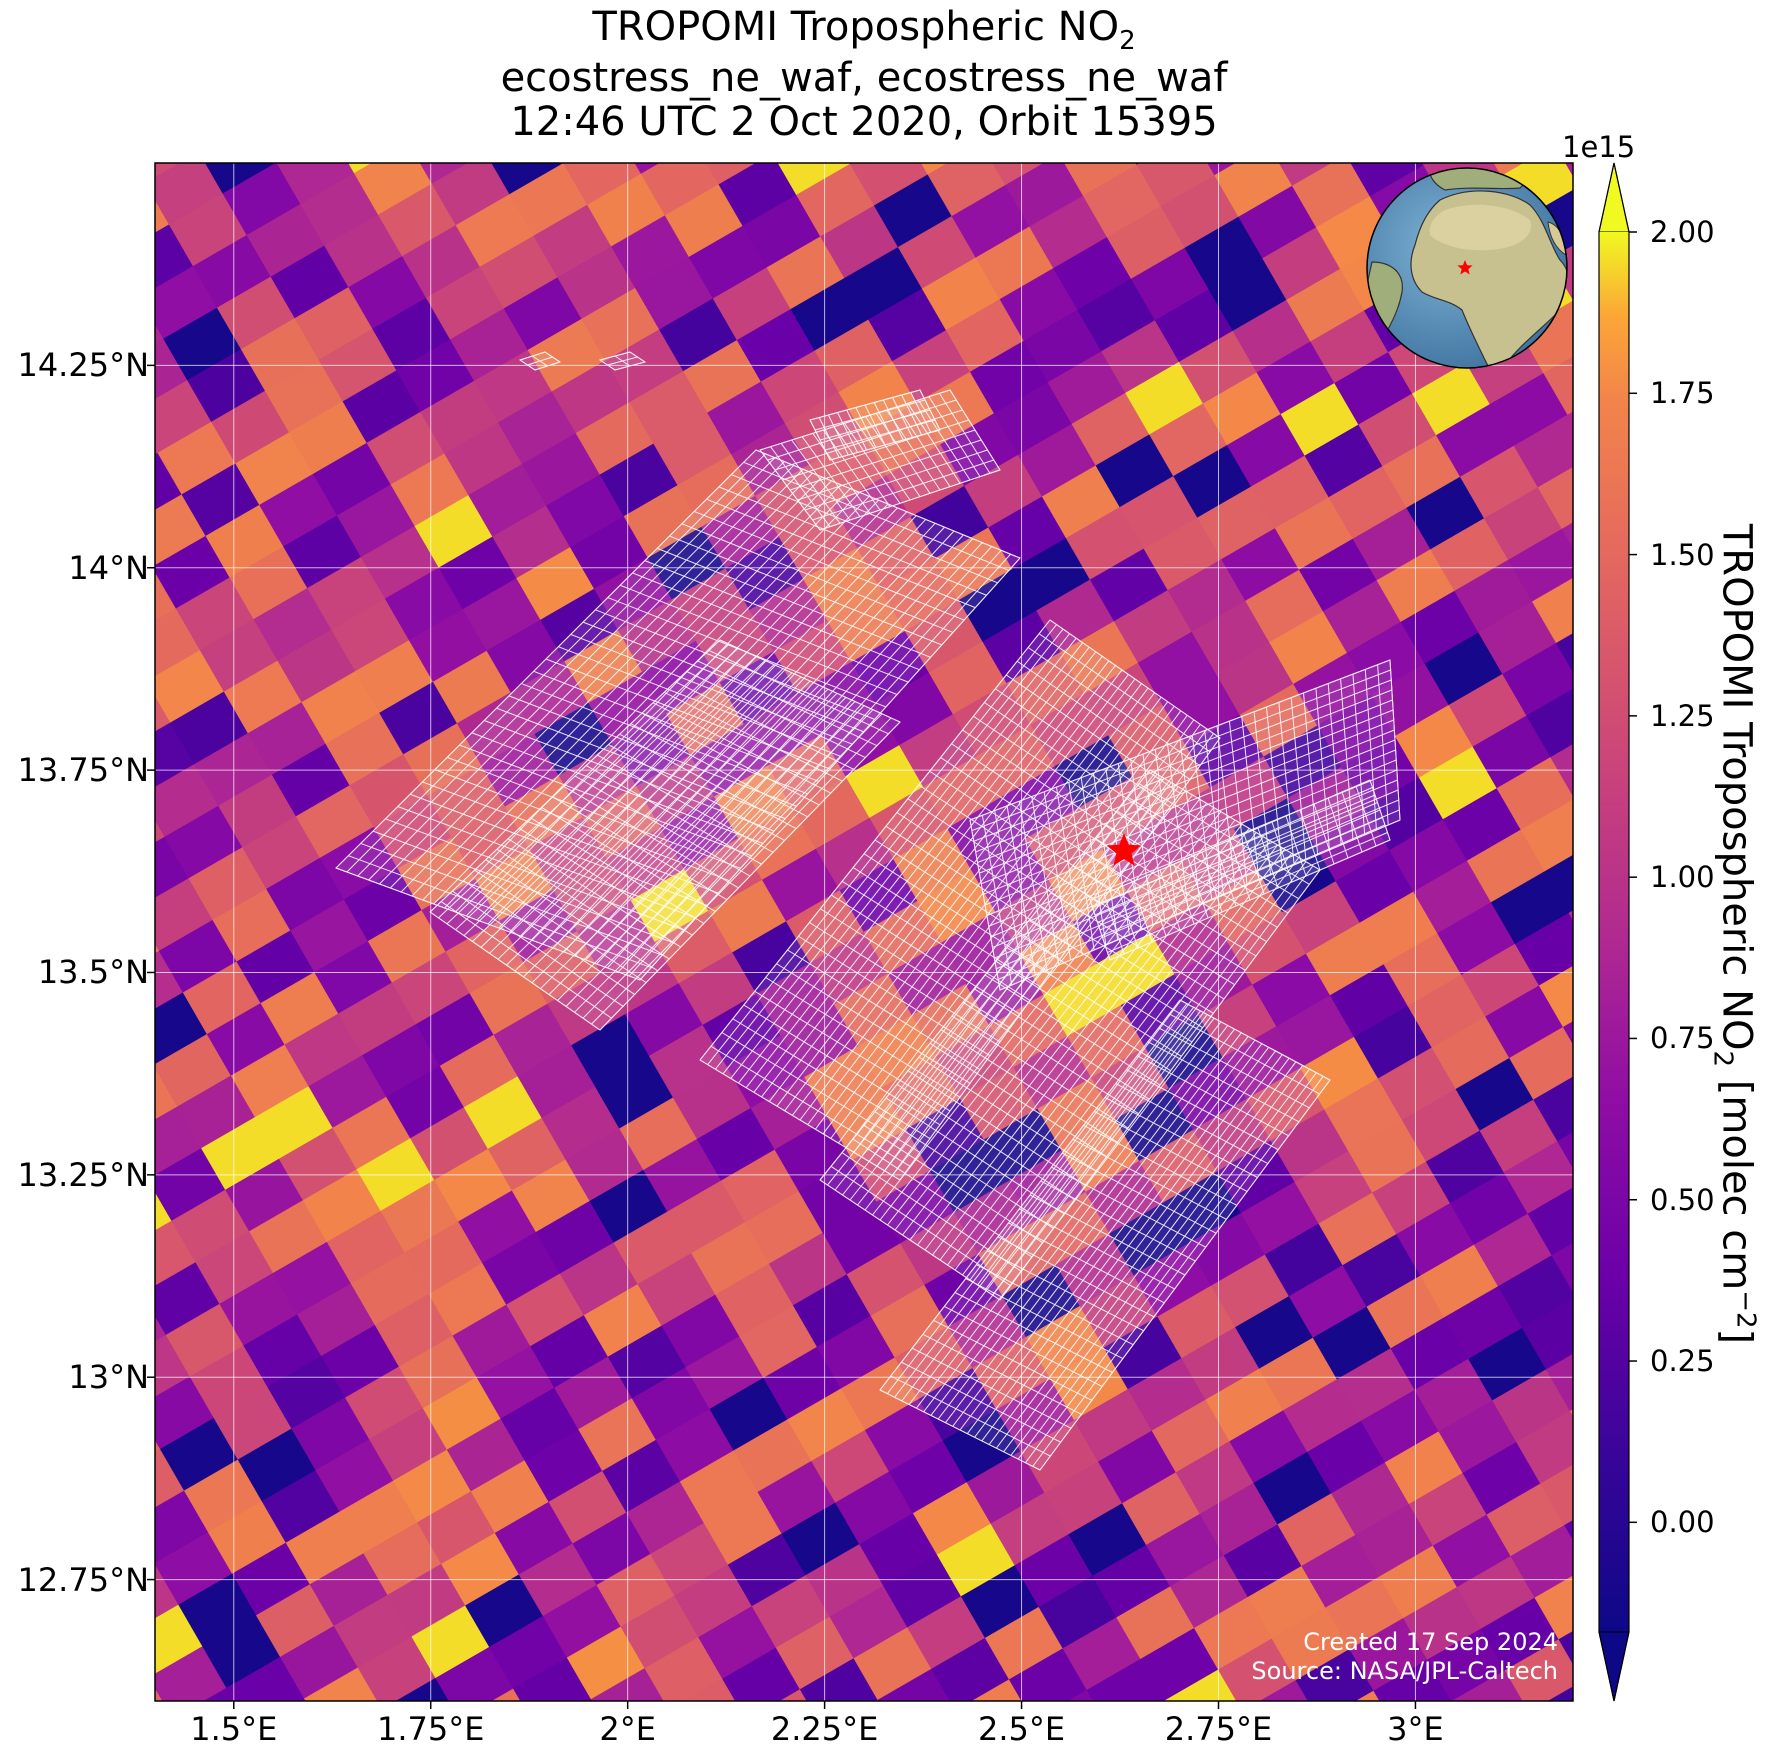  Describe the element at coordinates (1599, 147) in the screenshot. I see `colorbar-exponent: 1e15` at that location.